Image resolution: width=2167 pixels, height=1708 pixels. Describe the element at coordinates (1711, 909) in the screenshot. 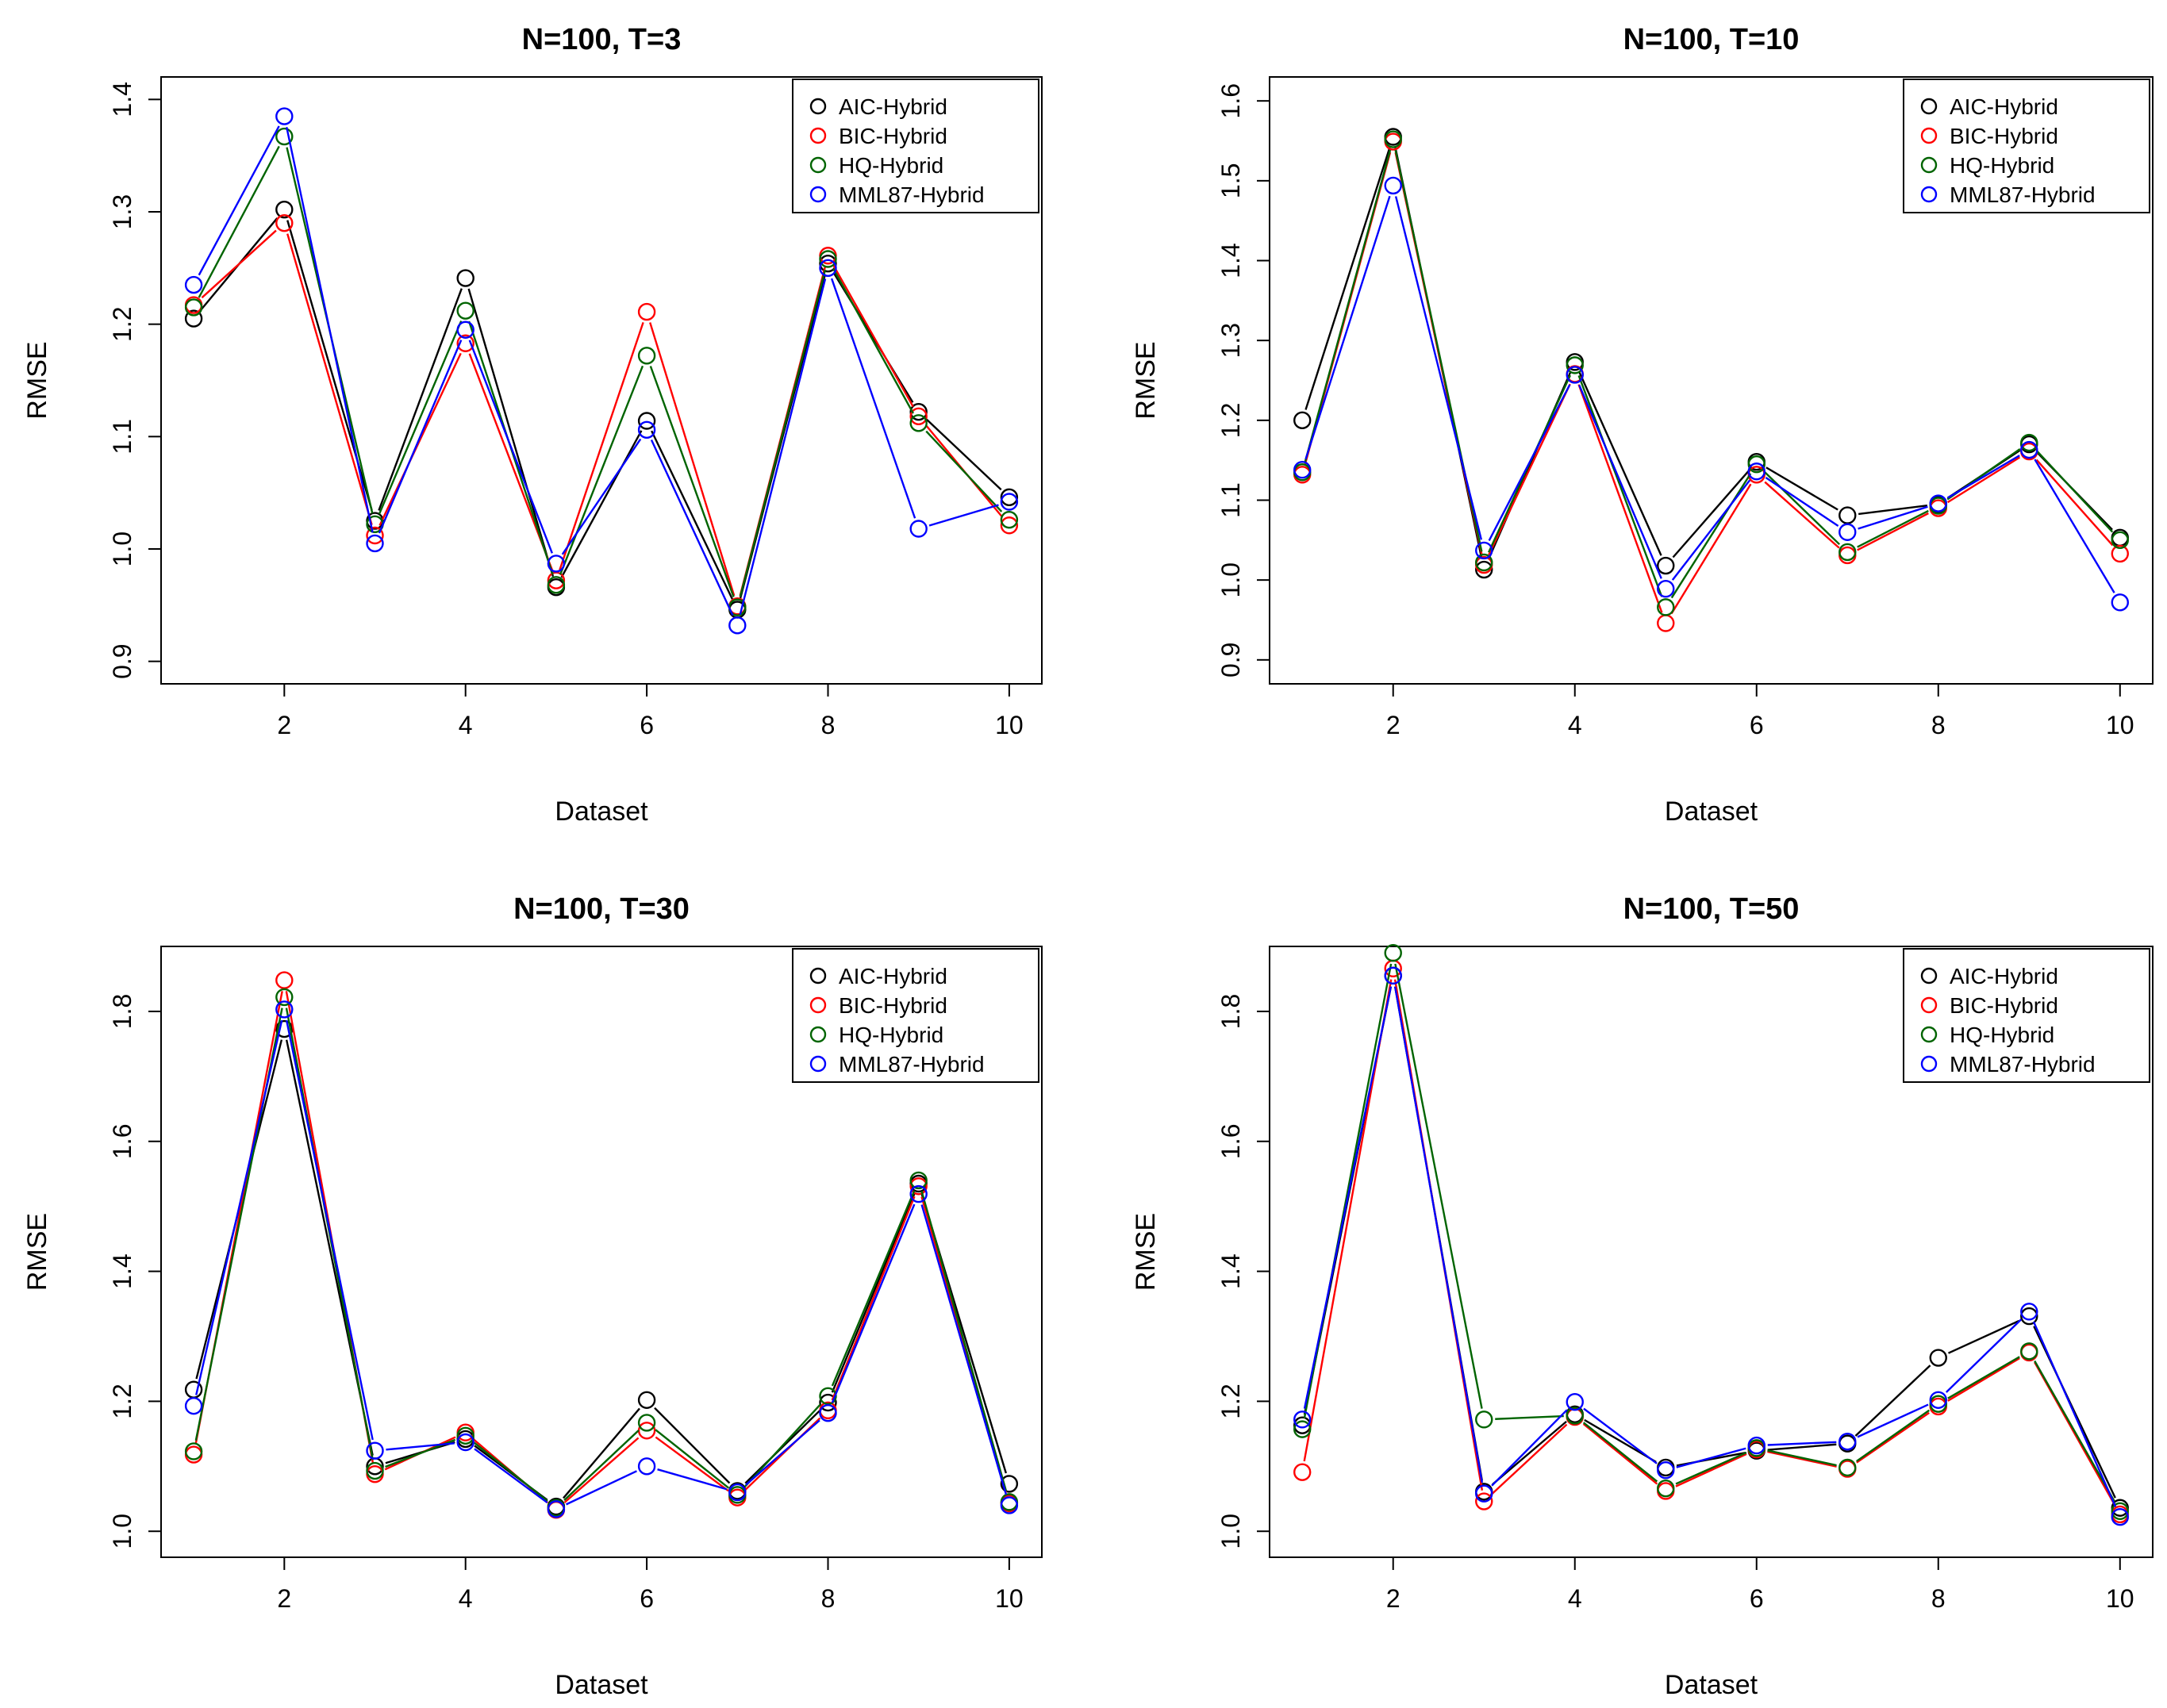

I see `chart-title: N=100, T=50` at that location.